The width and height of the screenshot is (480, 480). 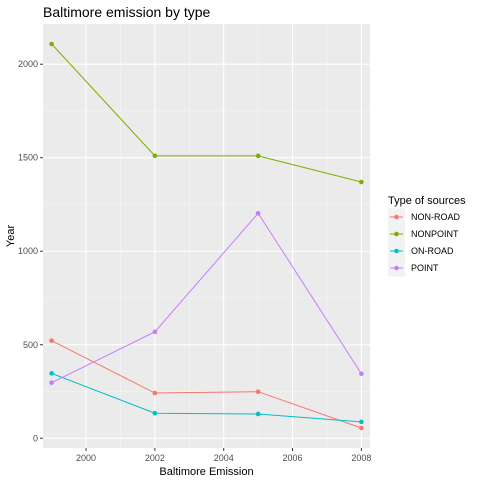 What do you see at coordinates (35, 438) in the screenshot?
I see `y-tick-label: 0` at bounding box center [35, 438].